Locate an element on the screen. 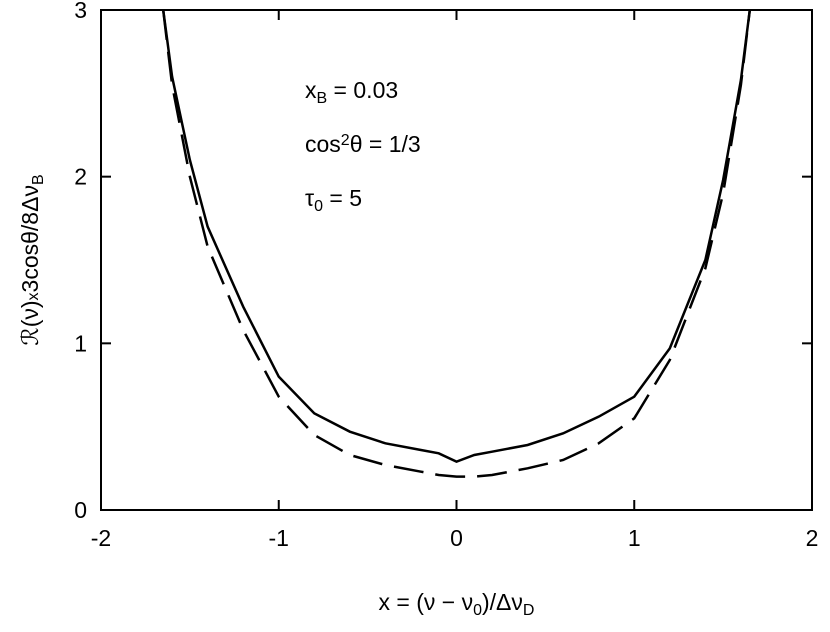 The image size is (830, 632). label-part: cos is located at coordinates (323, 144).